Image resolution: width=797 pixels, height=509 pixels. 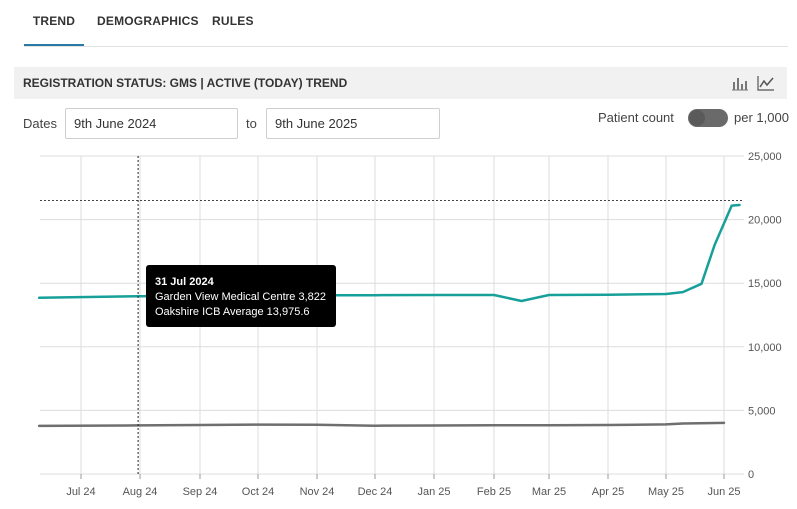 I want to click on tab-rules: RULES, so click(x=233, y=21).